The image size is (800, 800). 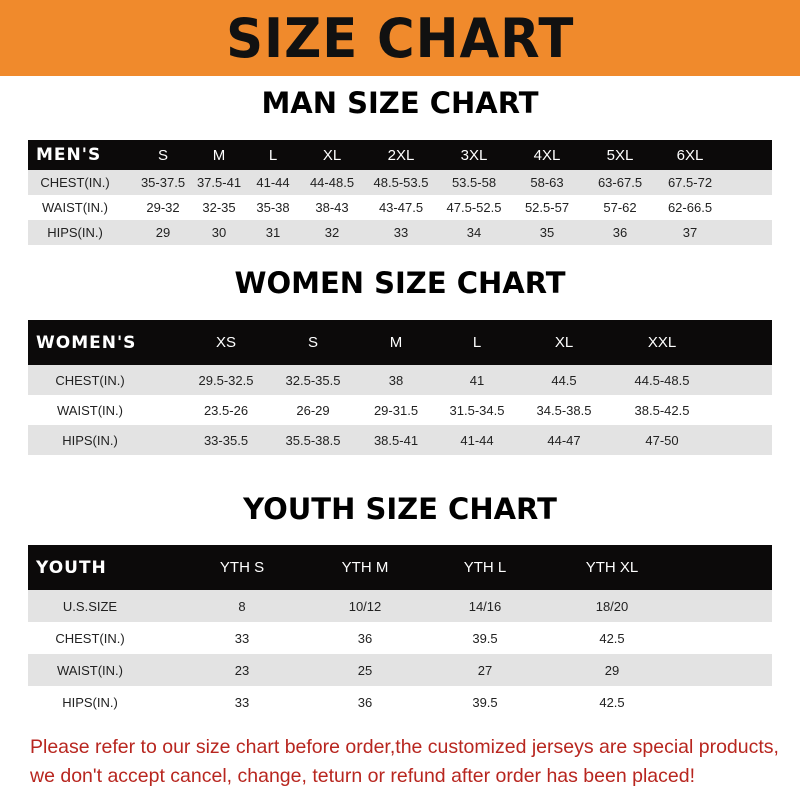 I want to click on size-chart-banner: SIZE CHART, so click(x=400, y=38).